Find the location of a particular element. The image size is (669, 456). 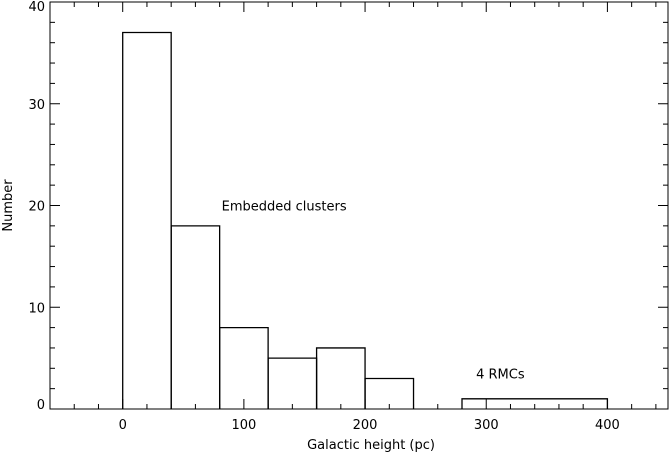

y-tick-label: 40 is located at coordinates (36, 7).